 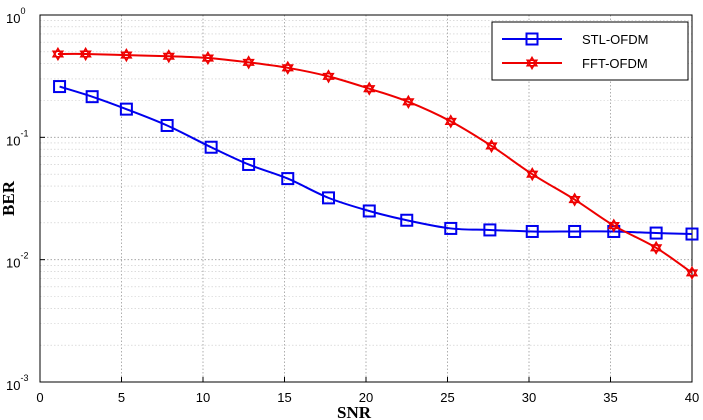 I want to click on x-tick-label: 40, so click(x=692, y=397).